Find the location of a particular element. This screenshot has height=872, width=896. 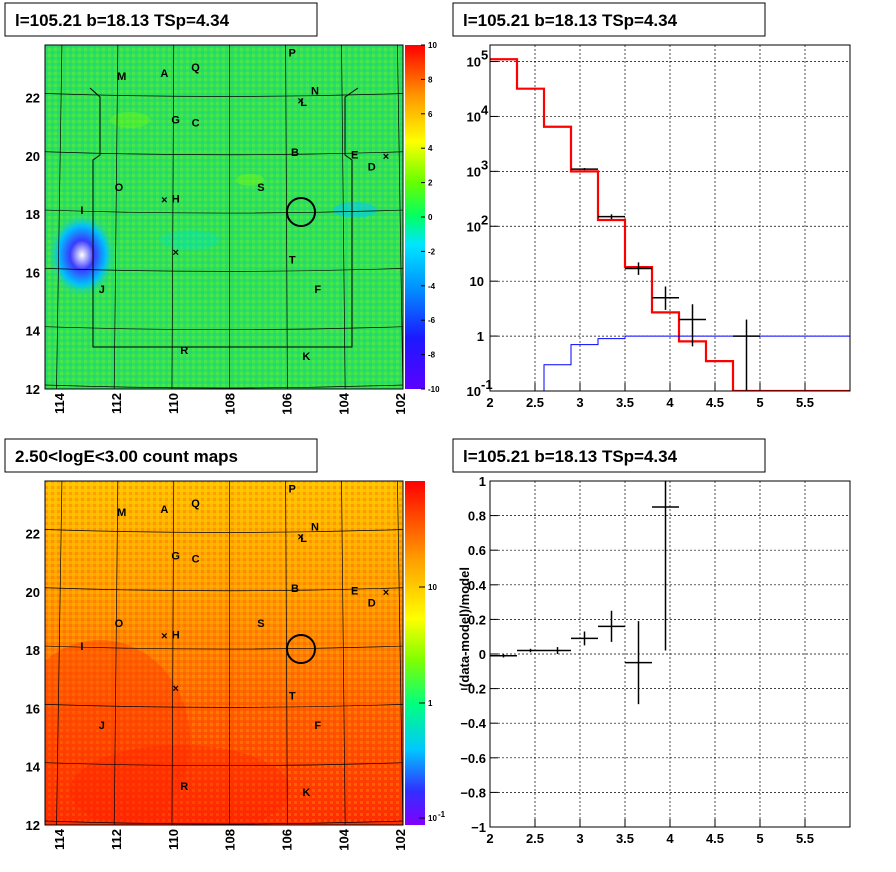

y-tick-exponent: 2 is located at coordinates (484, 219).